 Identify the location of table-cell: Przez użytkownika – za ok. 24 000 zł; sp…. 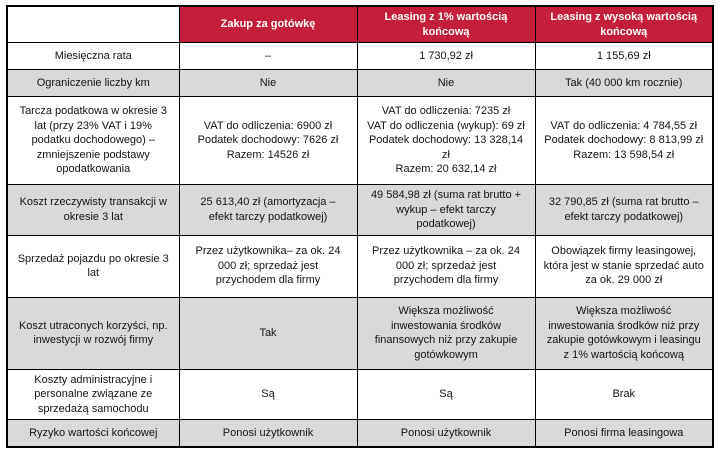
(446, 266).